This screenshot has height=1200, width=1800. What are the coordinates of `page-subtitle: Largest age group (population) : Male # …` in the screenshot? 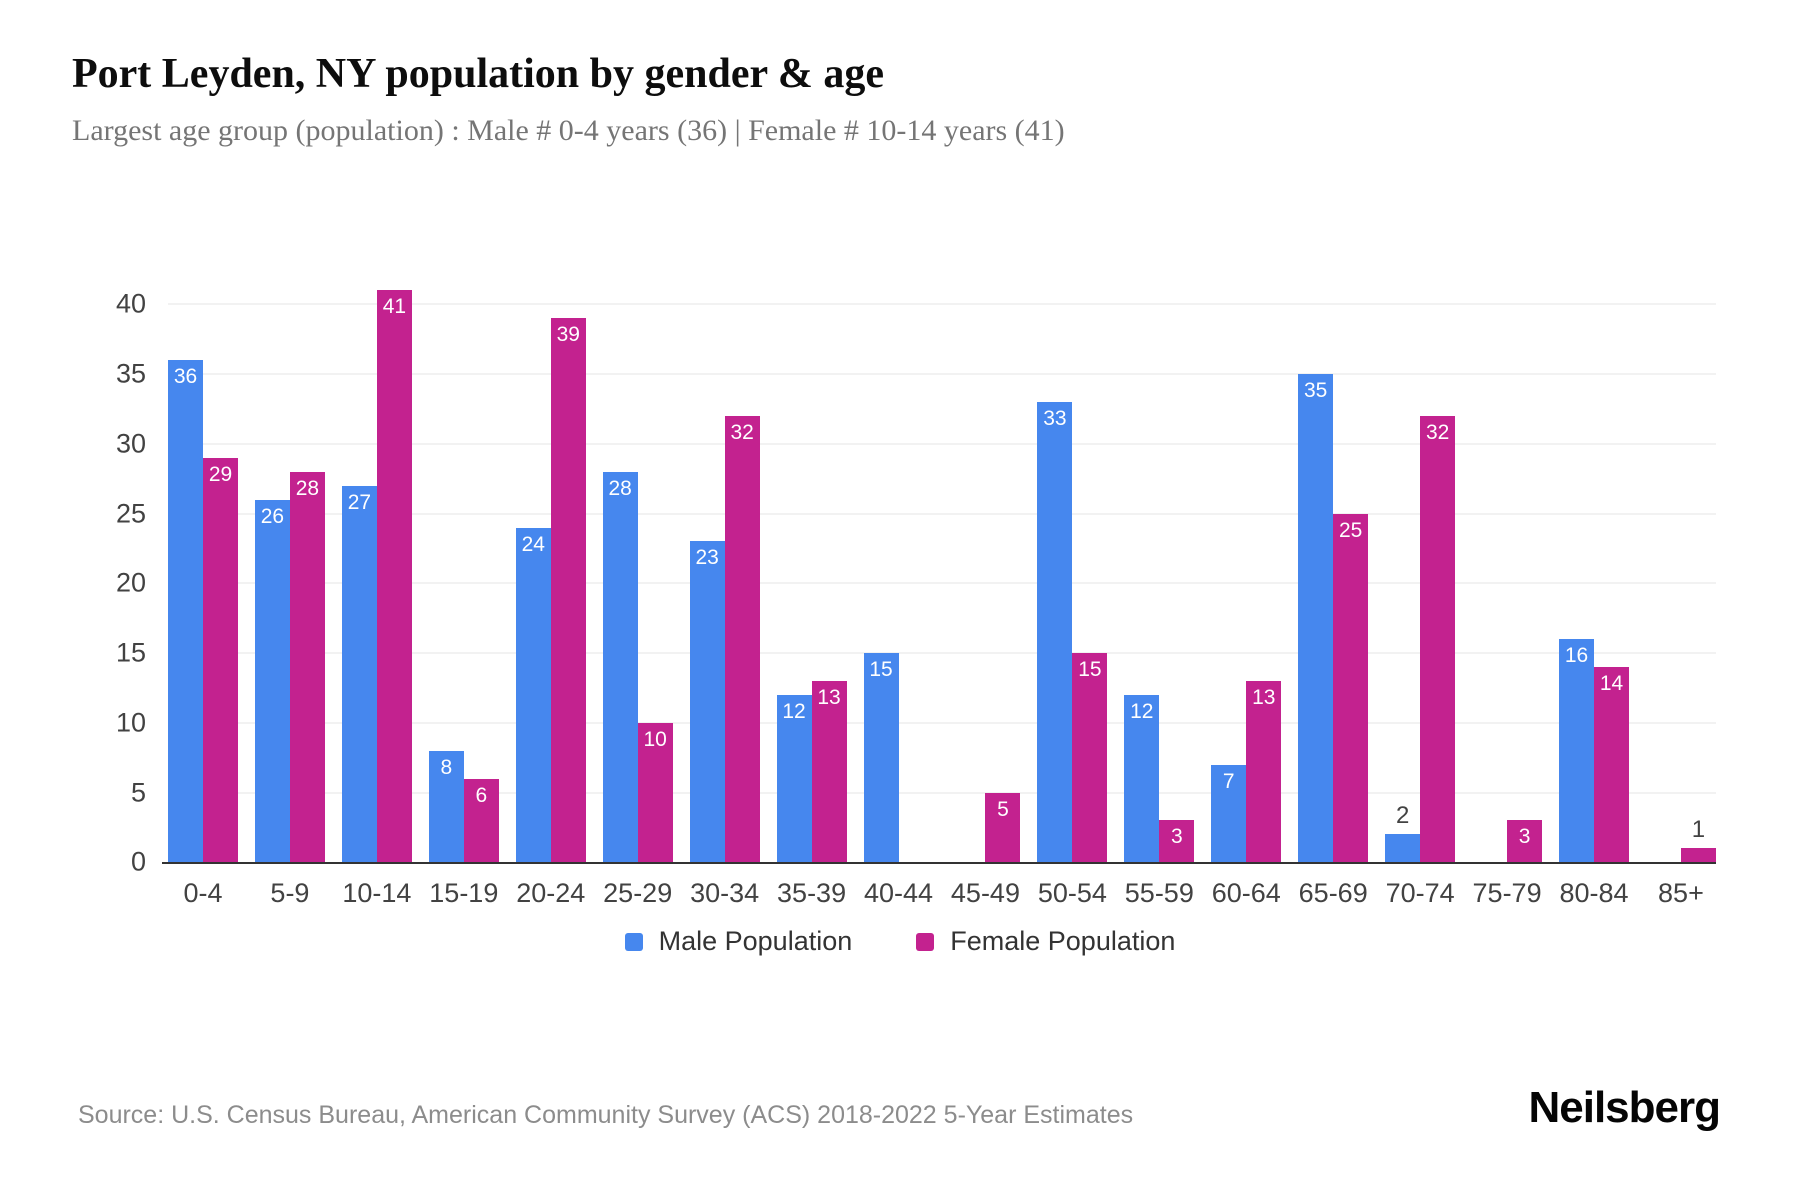 It's located at (568, 131).